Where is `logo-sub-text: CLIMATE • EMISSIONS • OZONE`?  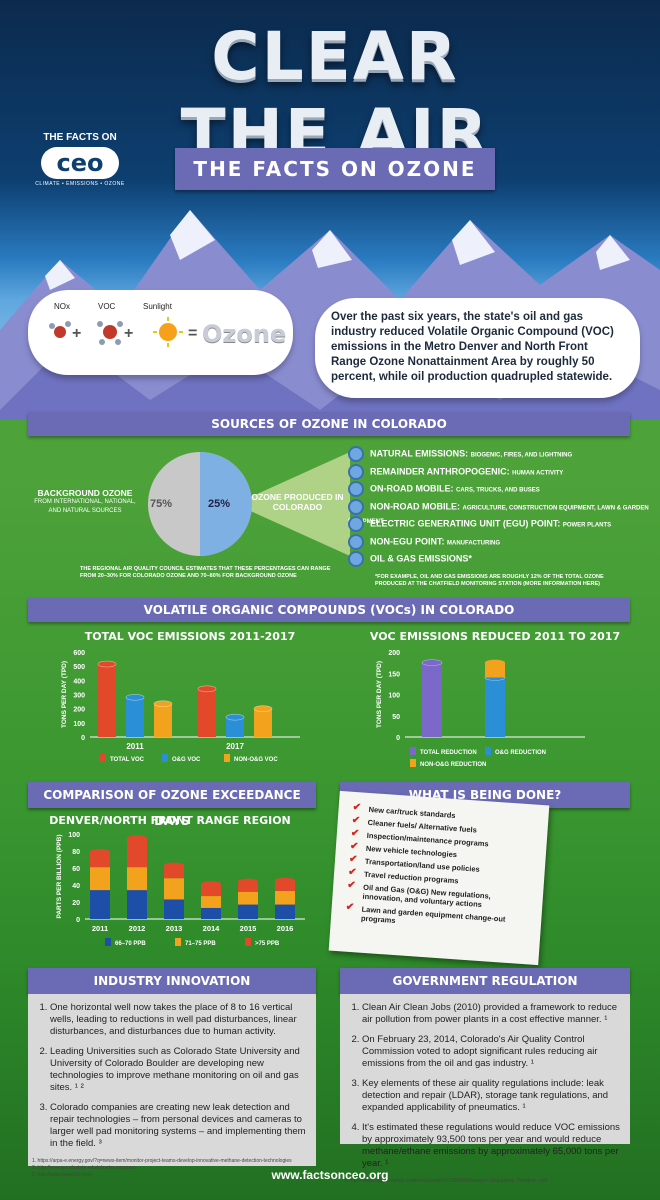
logo-sub-text: CLIMATE • EMISSIONS • OZONE is located at coordinates (80, 184).